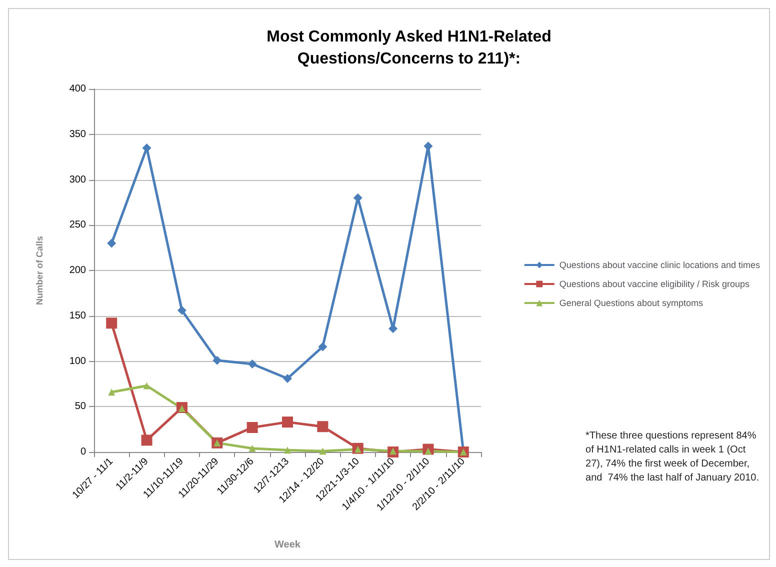 This screenshot has width=776, height=567. I want to click on y-tick-label: 150, so click(77, 316).